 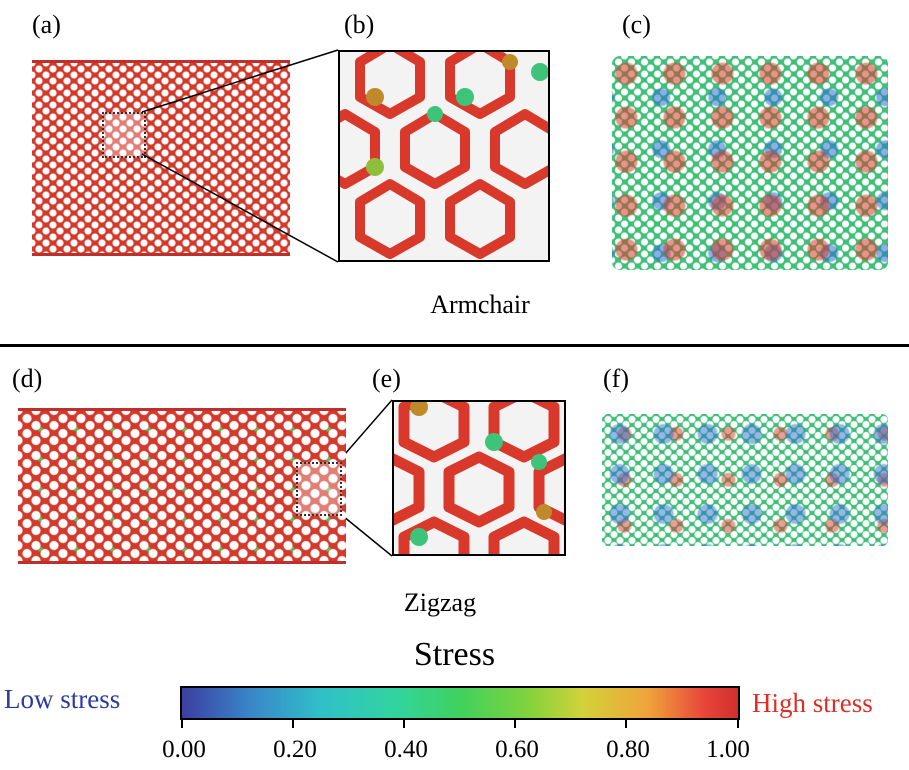 I want to click on colorbar-tick-label: 0.60, so click(x=517, y=749).